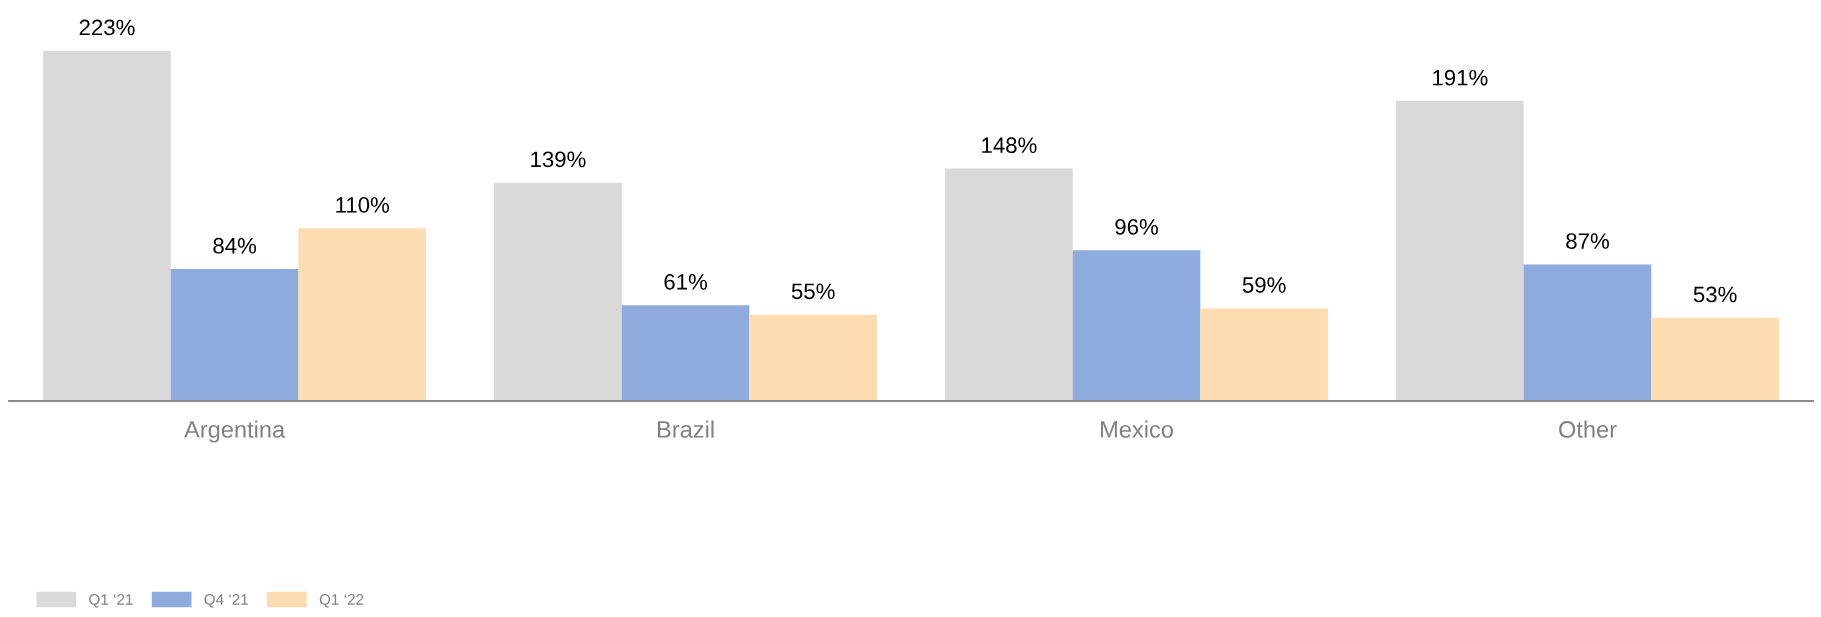  What do you see at coordinates (363, 205) in the screenshot?
I see `data-label: 110%` at bounding box center [363, 205].